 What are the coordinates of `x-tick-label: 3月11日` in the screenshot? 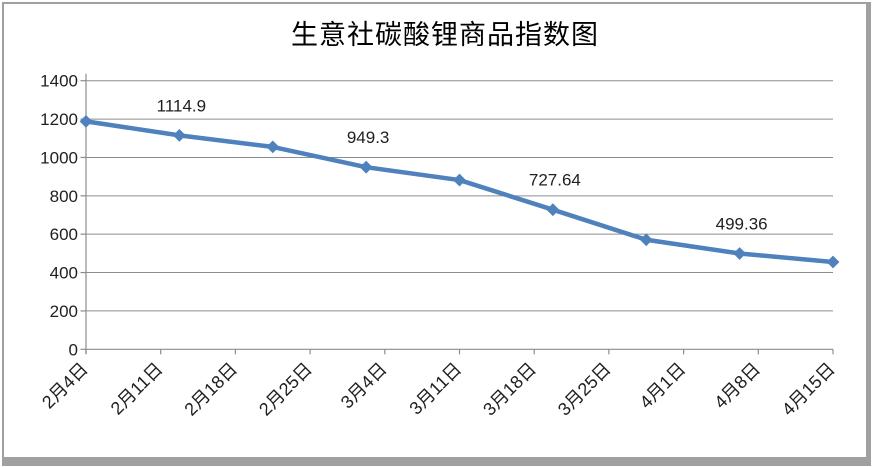 It's located at (435, 389).